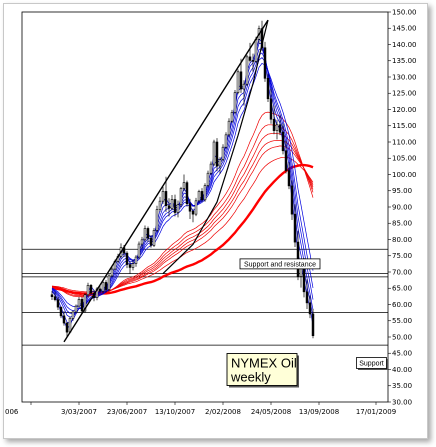 This screenshot has width=436, height=447. Describe the element at coordinates (404, 45) in the screenshot. I see `y-tick-label: 140.00` at that location.